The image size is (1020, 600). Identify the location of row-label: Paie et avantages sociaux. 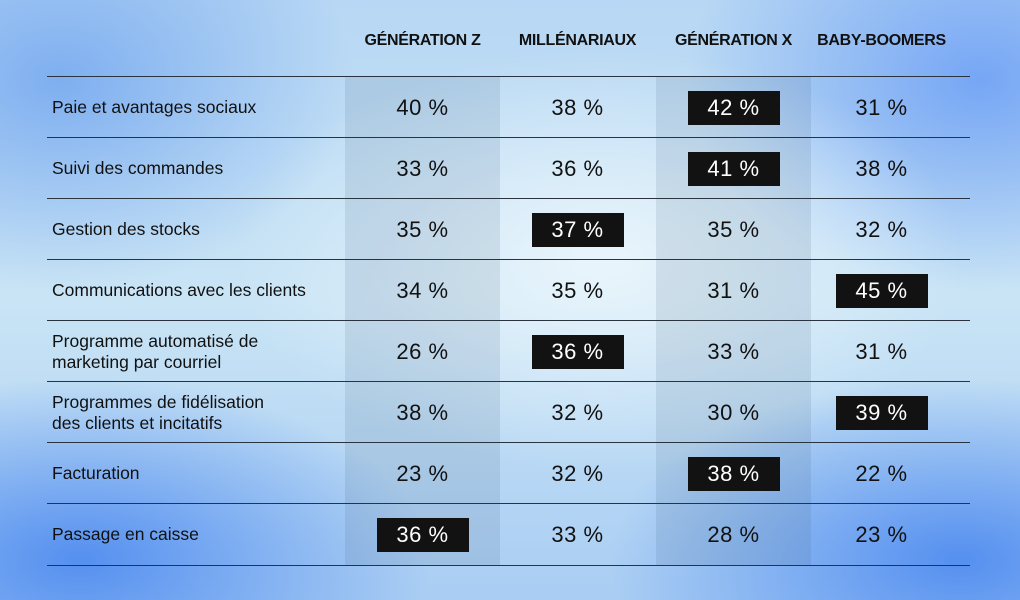
(194, 107).